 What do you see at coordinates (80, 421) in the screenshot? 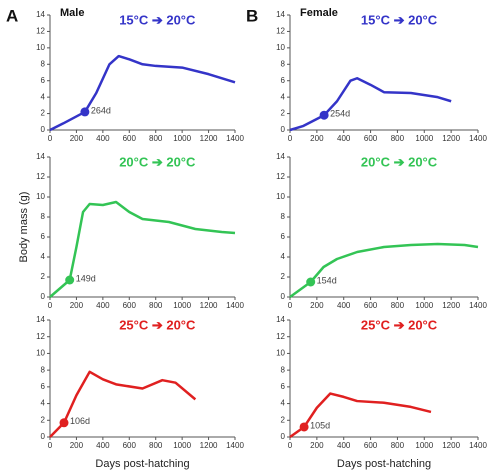
I see `onset-label: 106d` at bounding box center [80, 421].